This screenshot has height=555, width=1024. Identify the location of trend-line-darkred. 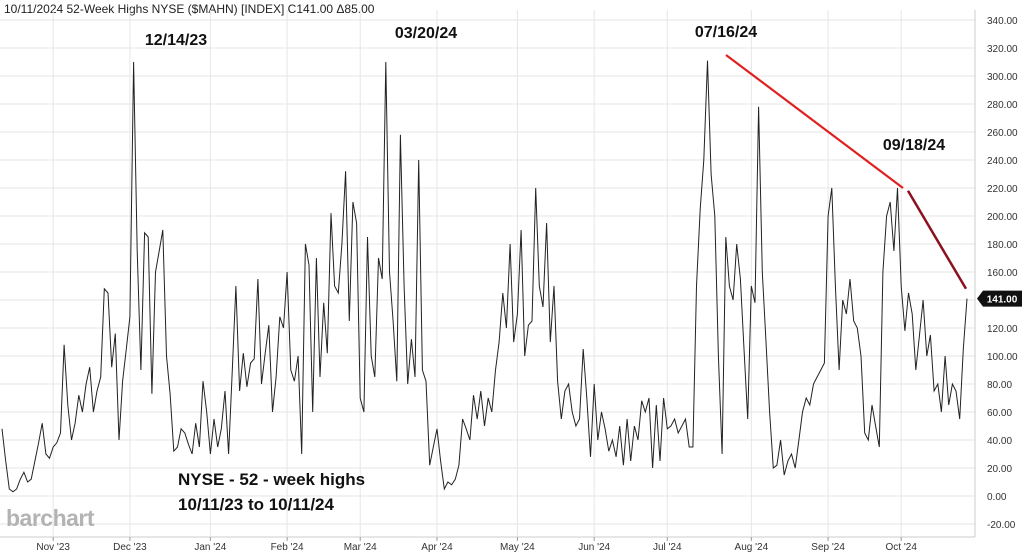
(937, 240).